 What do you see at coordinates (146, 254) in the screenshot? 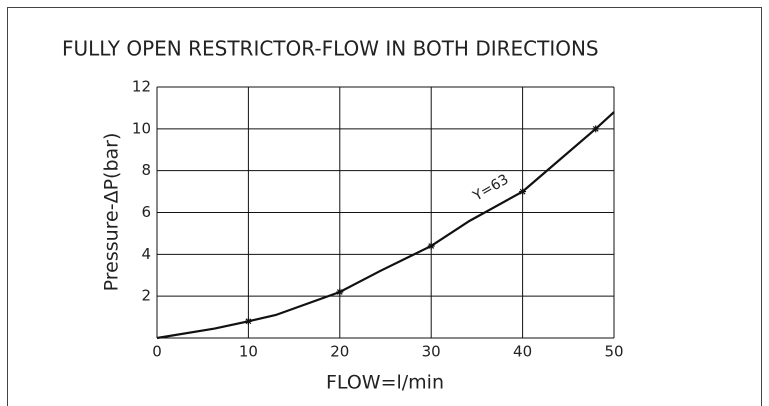
I see `y-tick-label: 4` at bounding box center [146, 254].